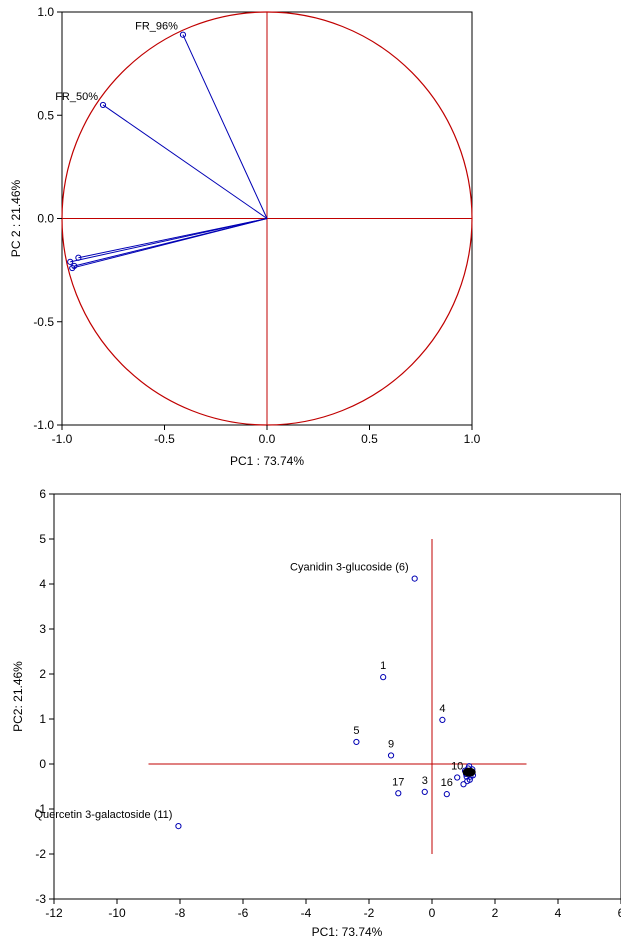  I want to click on score-plot-x-tick-label: 4, so click(558, 913).